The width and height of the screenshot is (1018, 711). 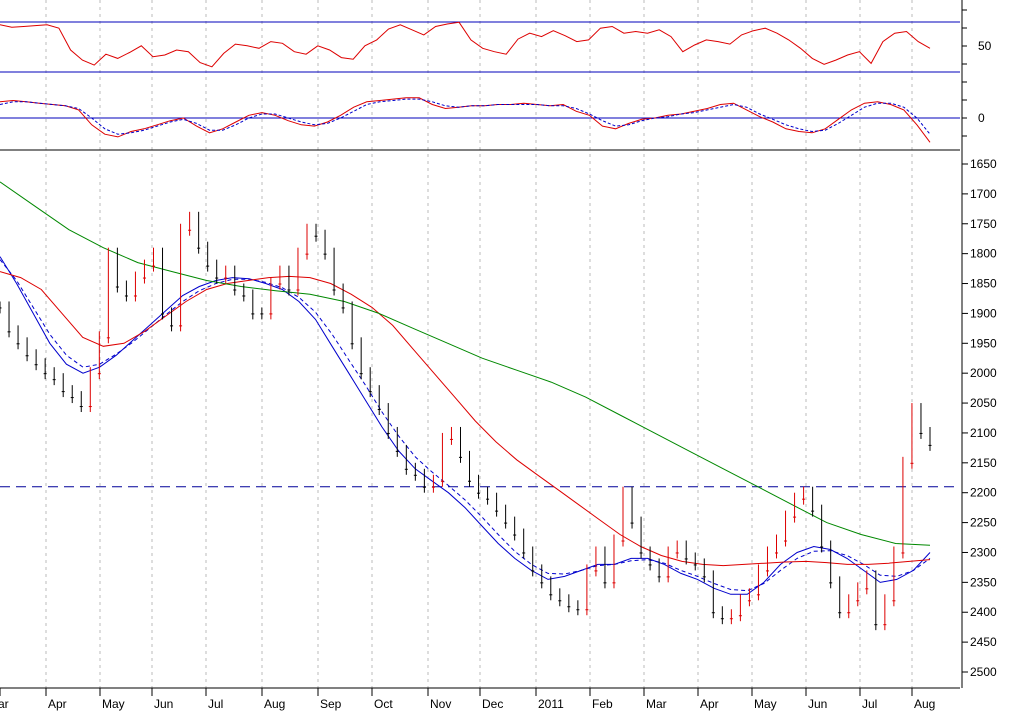 I want to click on month-label: Sep, so click(x=331, y=704).